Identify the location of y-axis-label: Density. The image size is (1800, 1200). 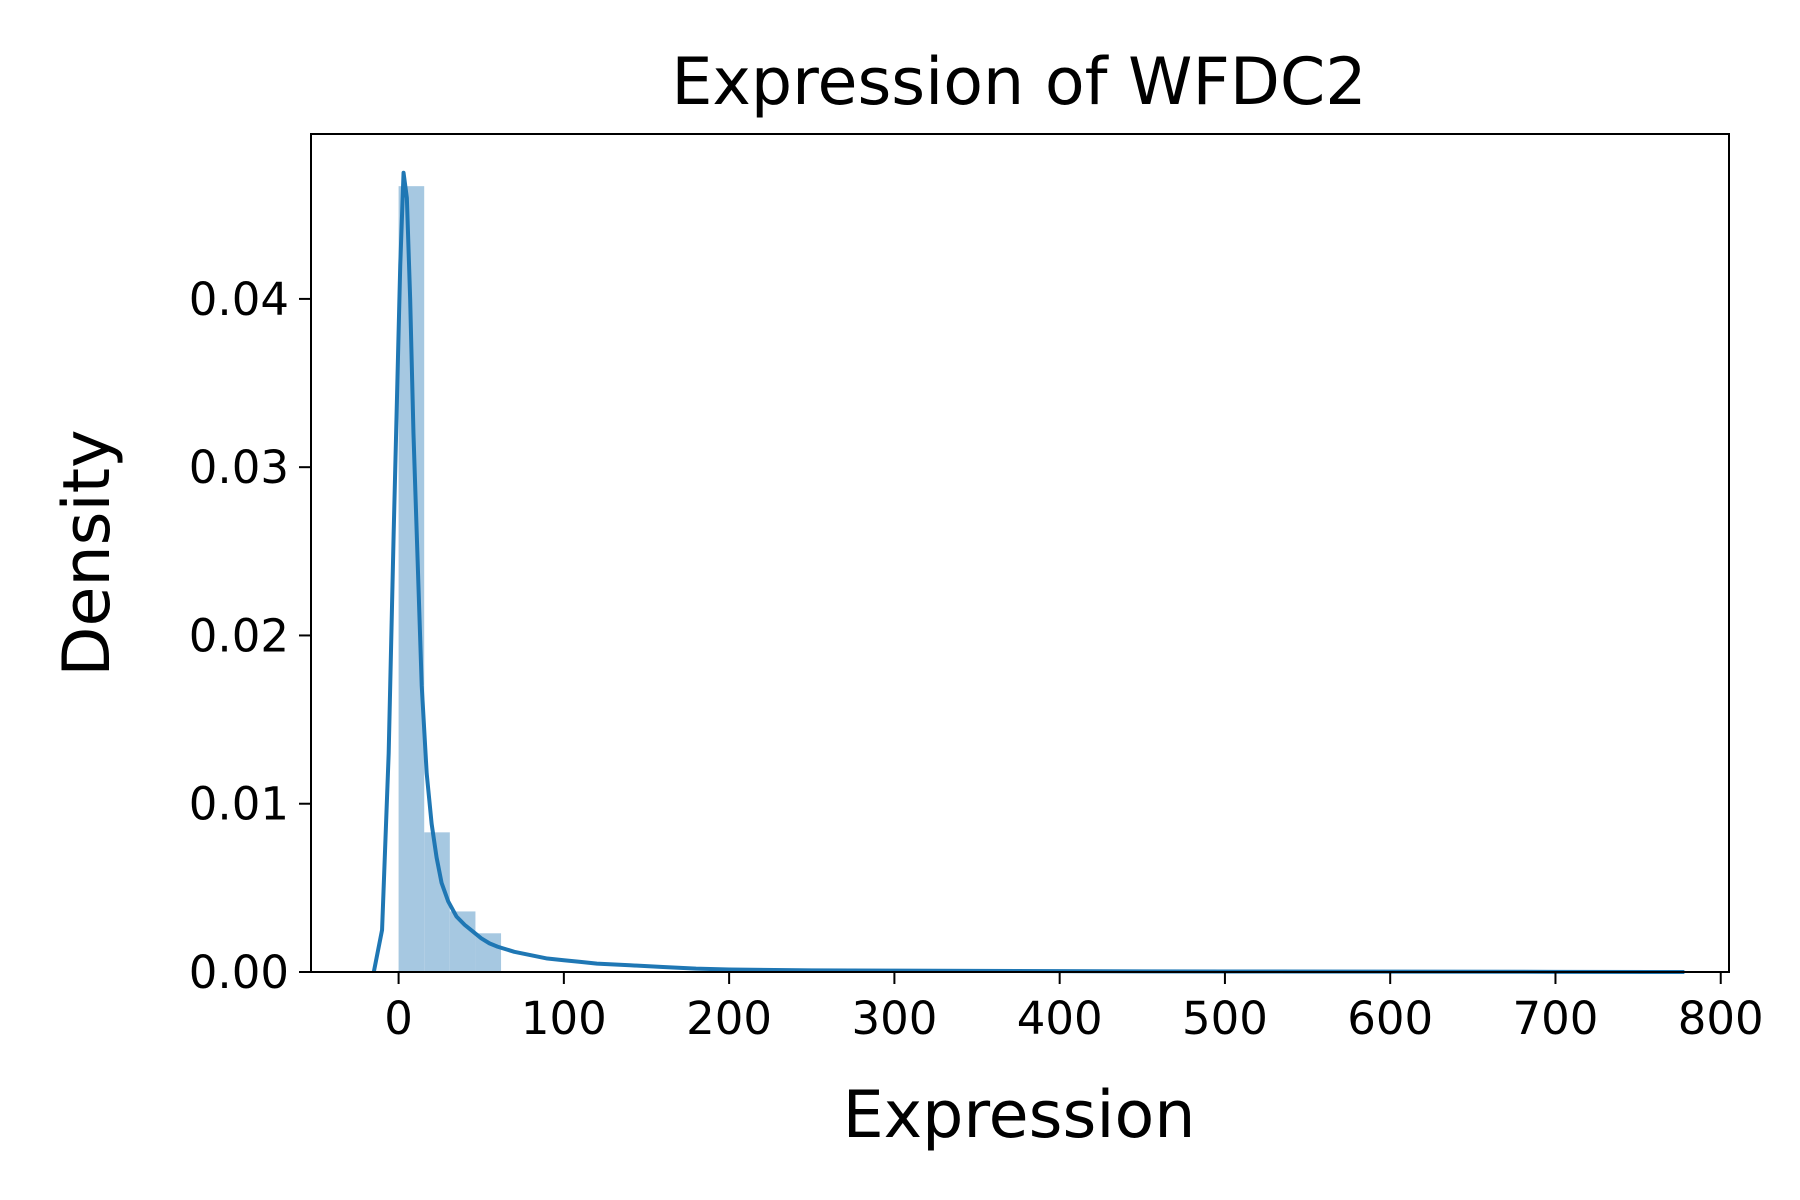
(87, 552).